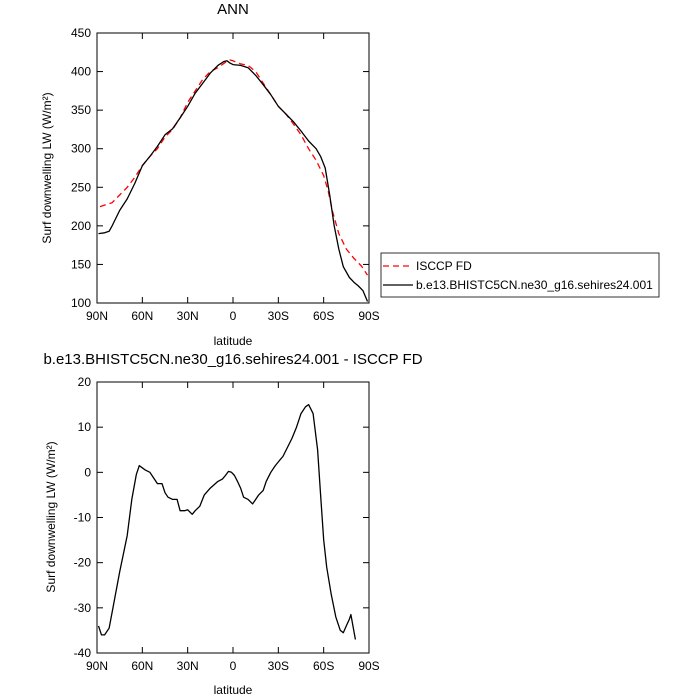 This screenshot has width=700, height=700. What do you see at coordinates (368, 666) in the screenshot?
I see `bottom-x-tick-label: 90S` at bounding box center [368, 666].